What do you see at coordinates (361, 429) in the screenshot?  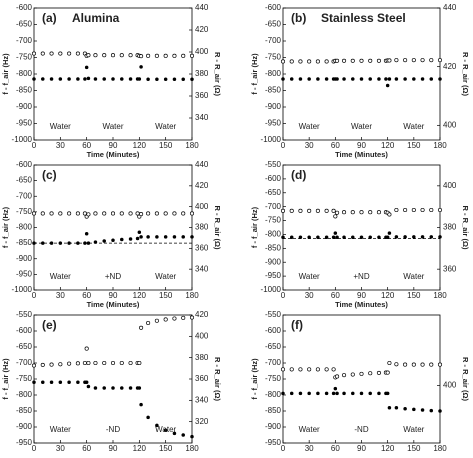 I see `region-label: -ND` at bounding box center [361, 429].